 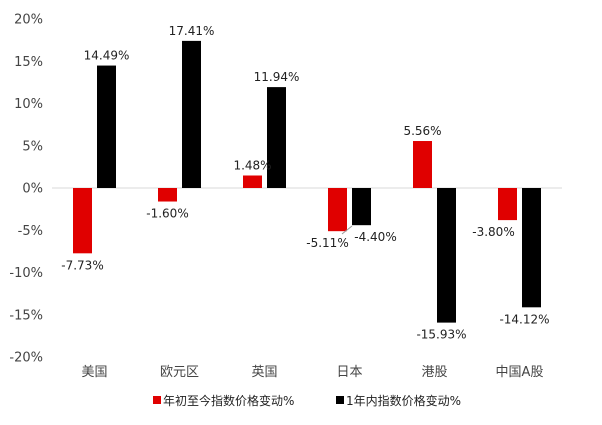 I want to click on y-tick-label: 15%, so click(x=28, y=62).